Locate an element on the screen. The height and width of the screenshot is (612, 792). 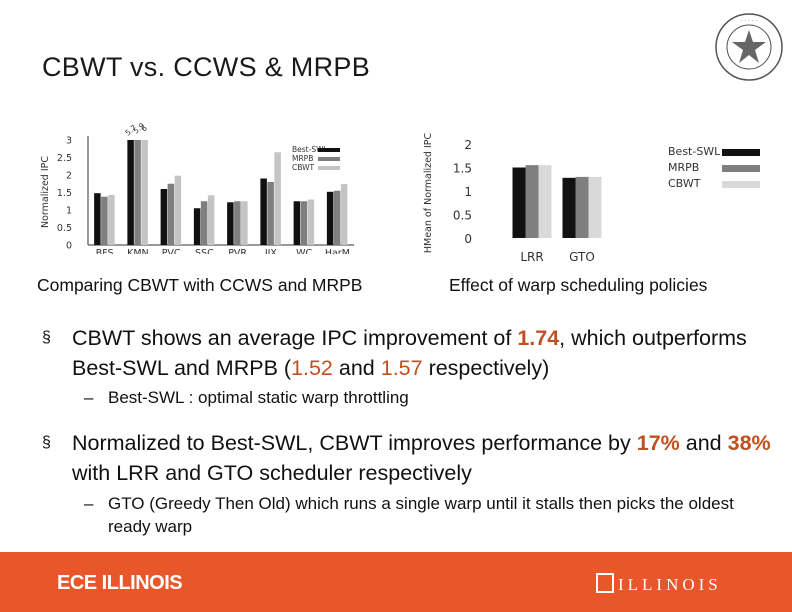
x-tick-label: GTO is located at coordinates (582, 257).